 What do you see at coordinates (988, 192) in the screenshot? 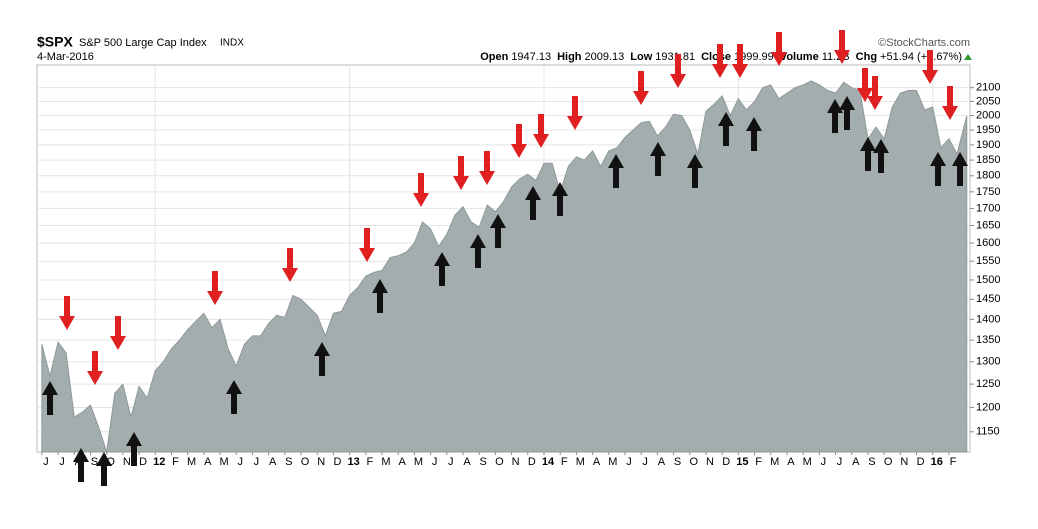
I see `y-tick-label: 1750` at bounding box center [988, 192].